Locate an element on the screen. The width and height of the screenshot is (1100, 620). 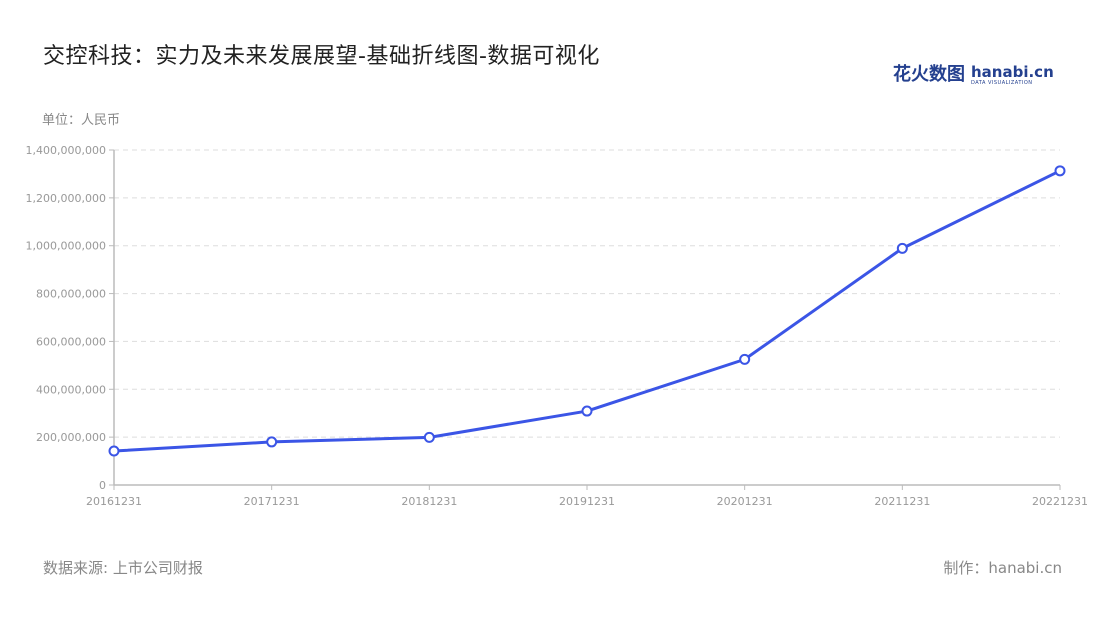
y-axis-unit-label: 单位：人民币 is located at coordinates (81, 120).